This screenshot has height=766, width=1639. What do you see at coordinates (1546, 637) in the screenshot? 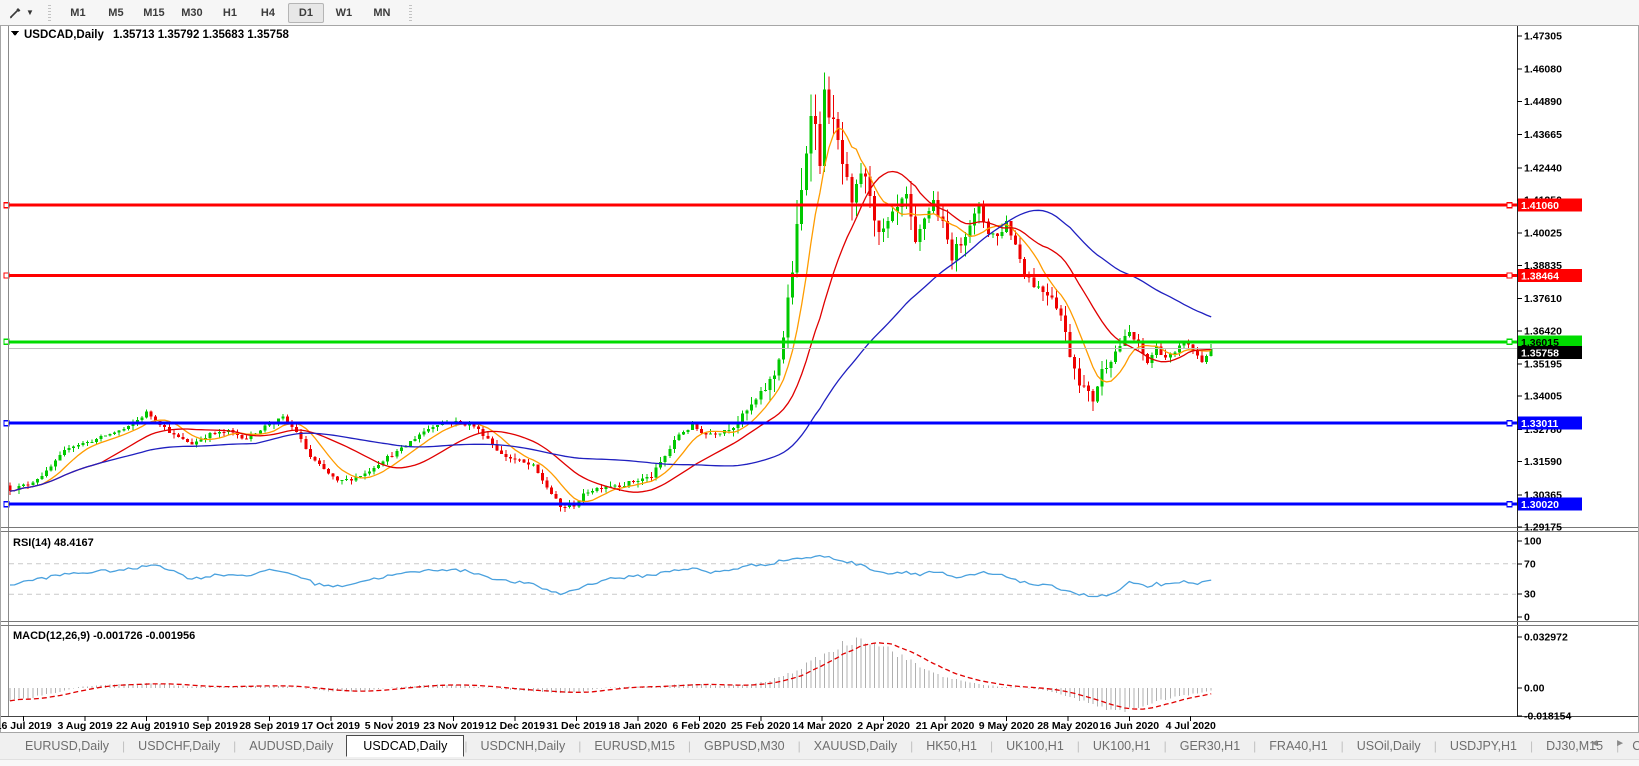
I see `svg-text: 0.032972` at bounding box center [1546, 637].